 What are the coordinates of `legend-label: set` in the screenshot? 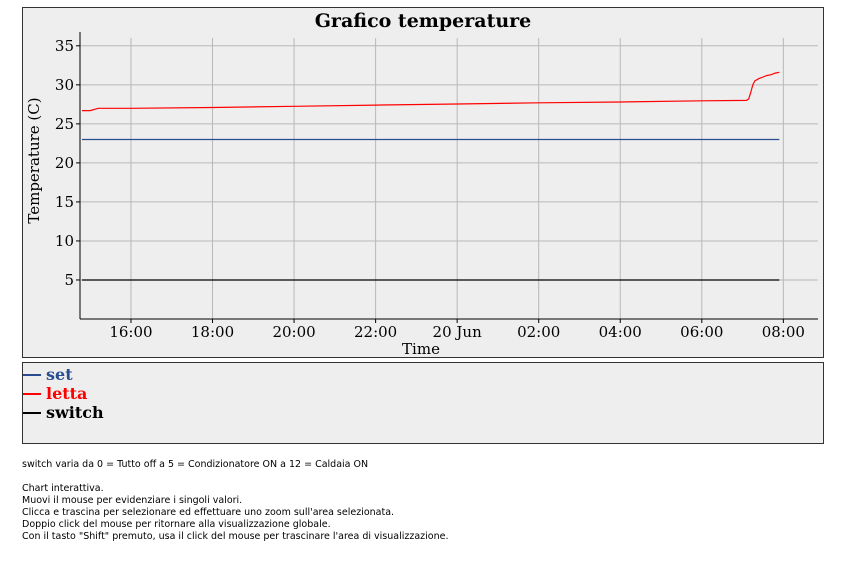 It's located at (59, 374).